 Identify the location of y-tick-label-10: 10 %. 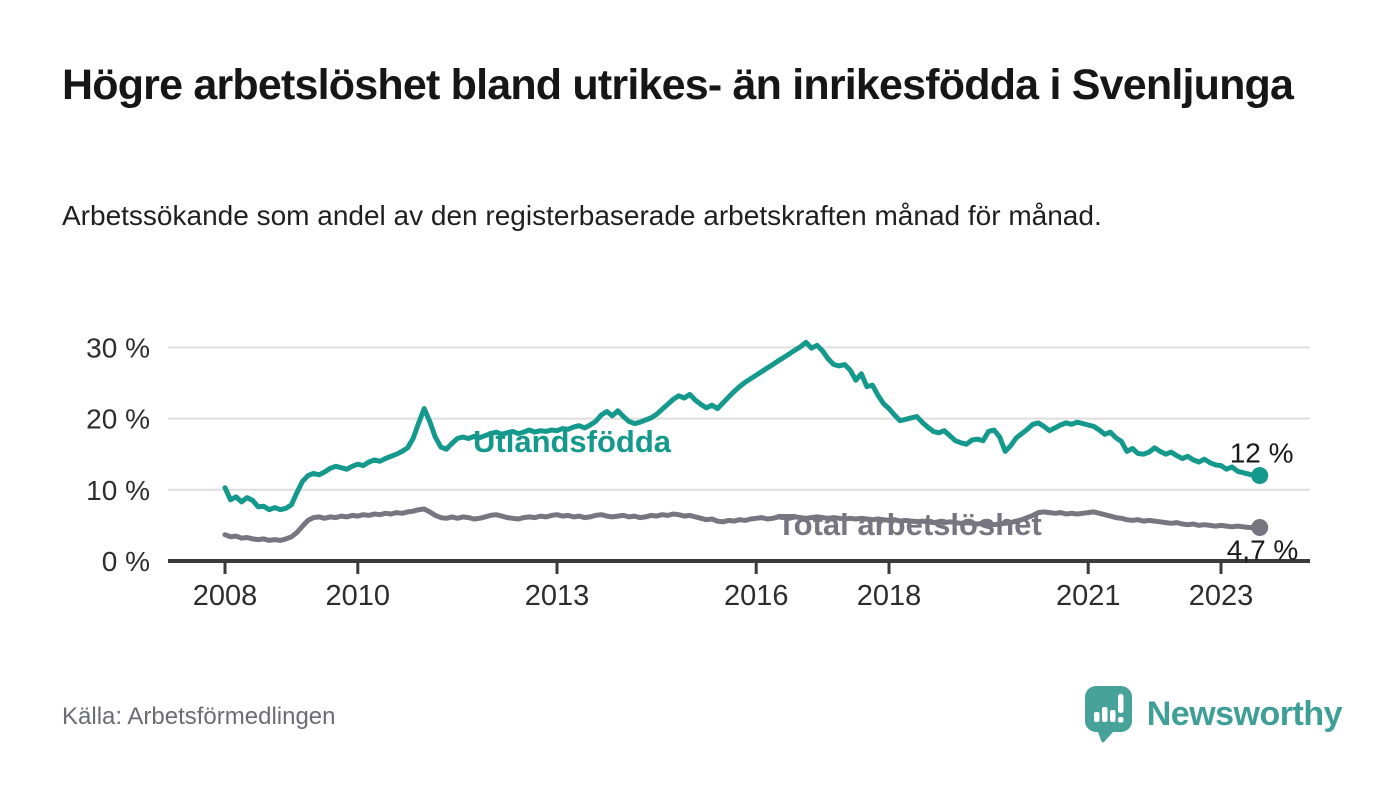
(118, 490).